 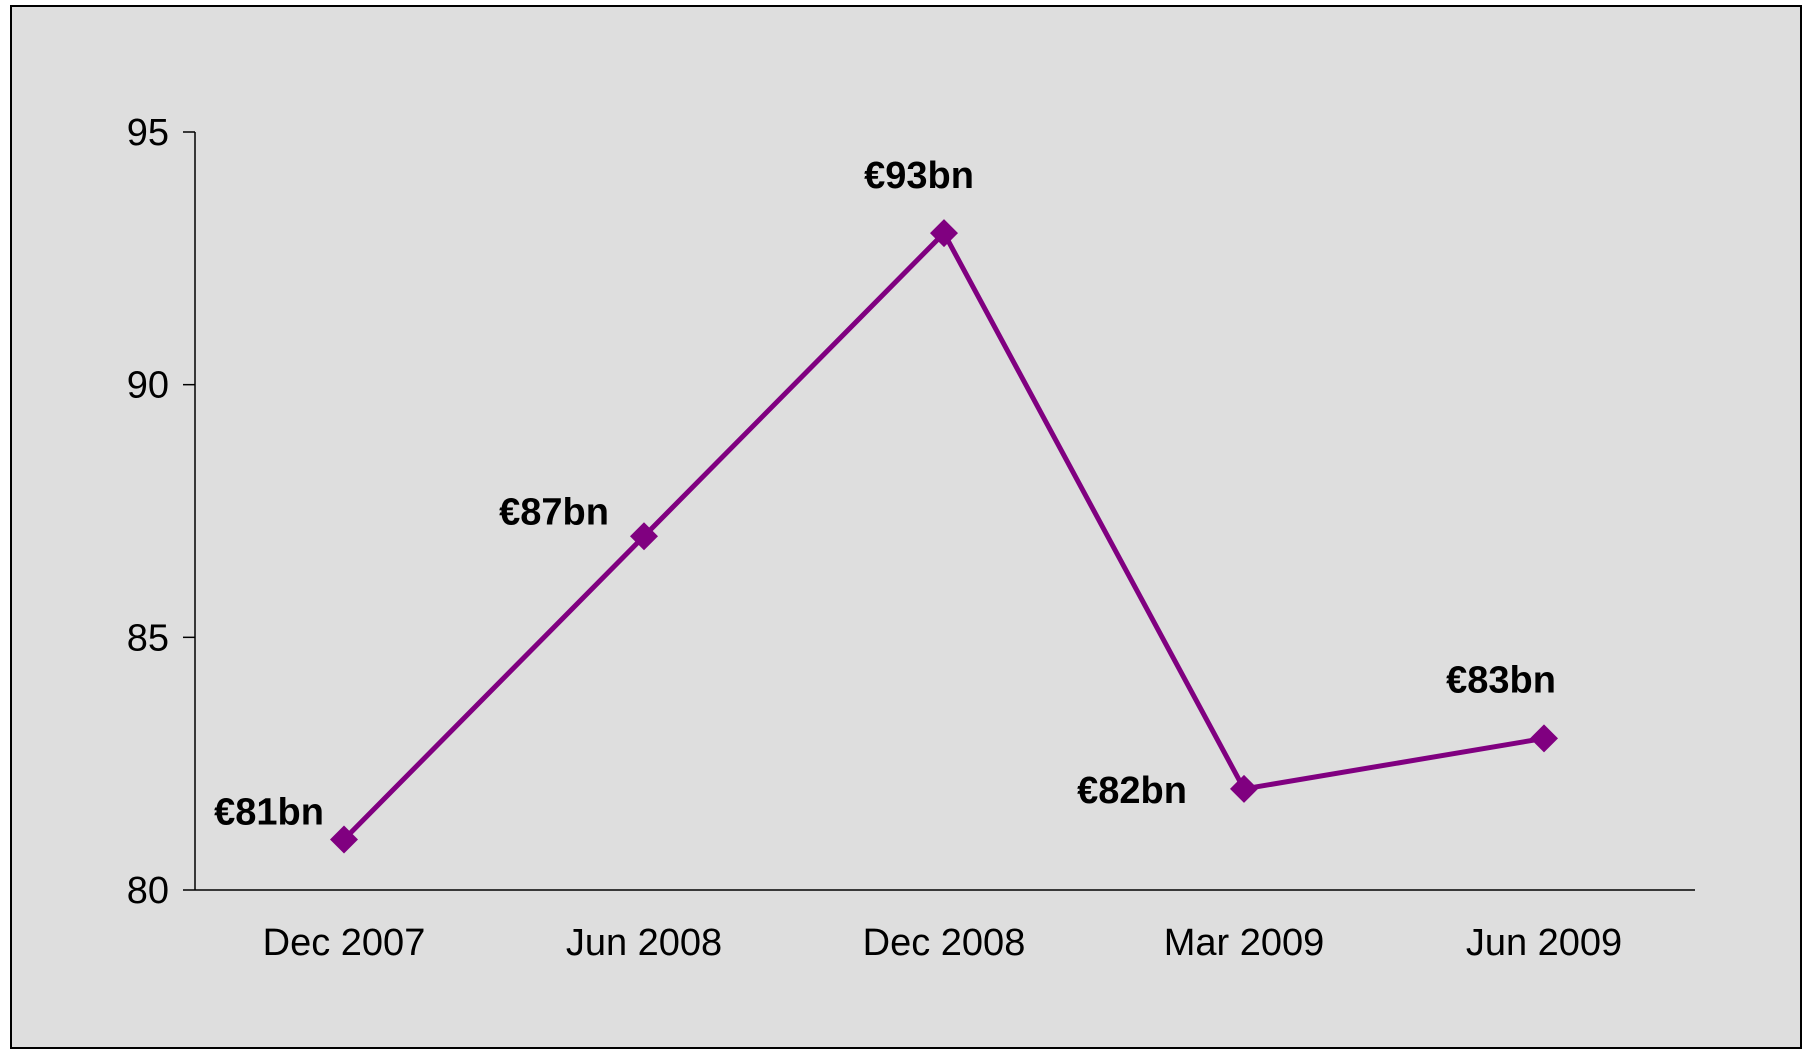 What do you see at coordinates (148, 891) in the screenshot?
I see `y-tick-label: 80` at bounding box center [148, 891].